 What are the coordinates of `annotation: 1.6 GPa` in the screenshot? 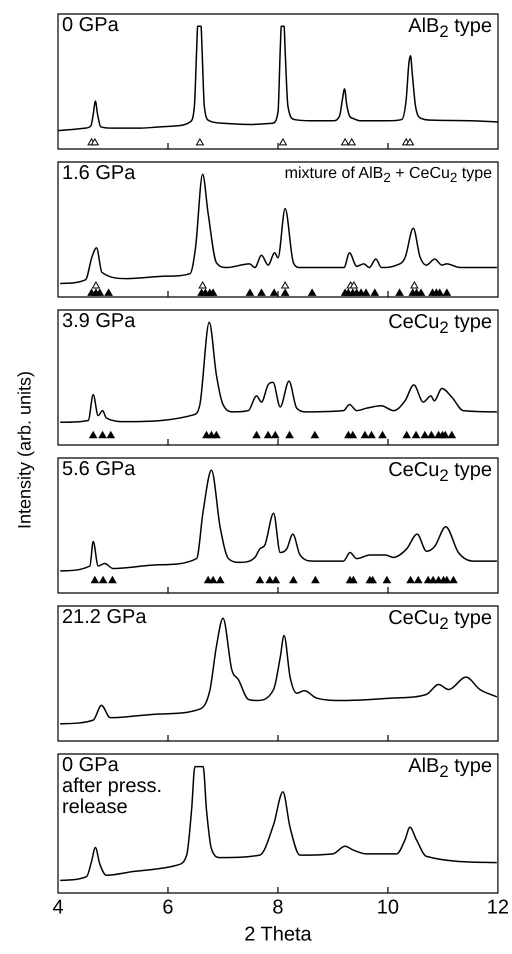 It's located at (99, 173).